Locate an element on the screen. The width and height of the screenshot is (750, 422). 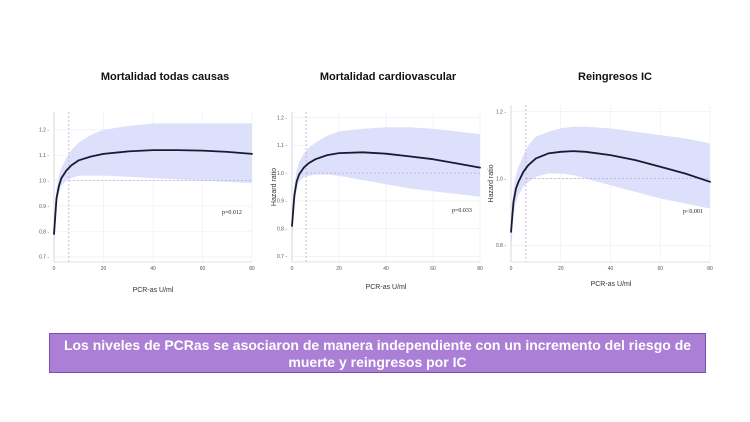
chart-1-title: Mortalidad todas causas is located at coordinates (165, 77).